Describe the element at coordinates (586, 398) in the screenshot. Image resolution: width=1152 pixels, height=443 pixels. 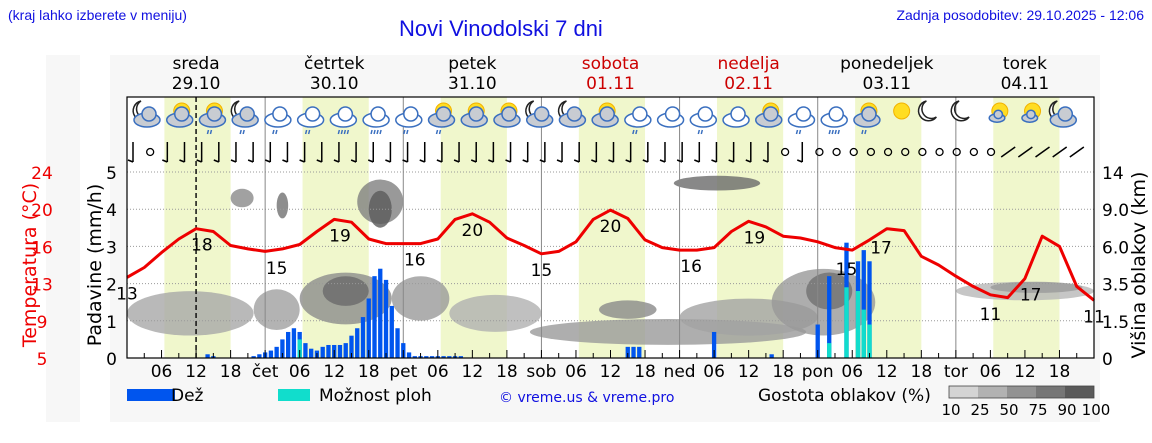
I see `credit-link: © vreme.us & vreme.pro` at that location.